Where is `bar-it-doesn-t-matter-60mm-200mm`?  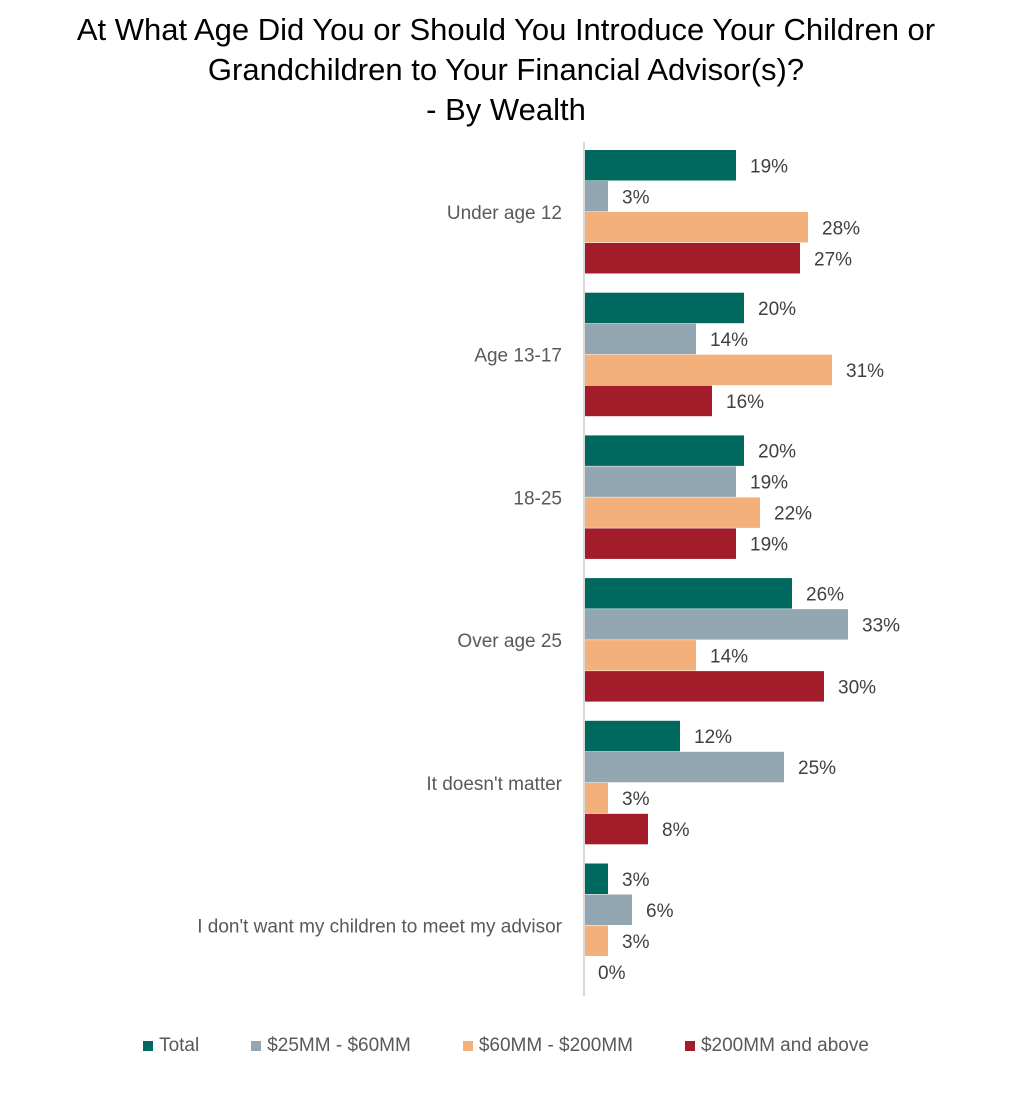
bar-it-doesn-t-matter-60mm-200mm is located at coordinates (596, 798).